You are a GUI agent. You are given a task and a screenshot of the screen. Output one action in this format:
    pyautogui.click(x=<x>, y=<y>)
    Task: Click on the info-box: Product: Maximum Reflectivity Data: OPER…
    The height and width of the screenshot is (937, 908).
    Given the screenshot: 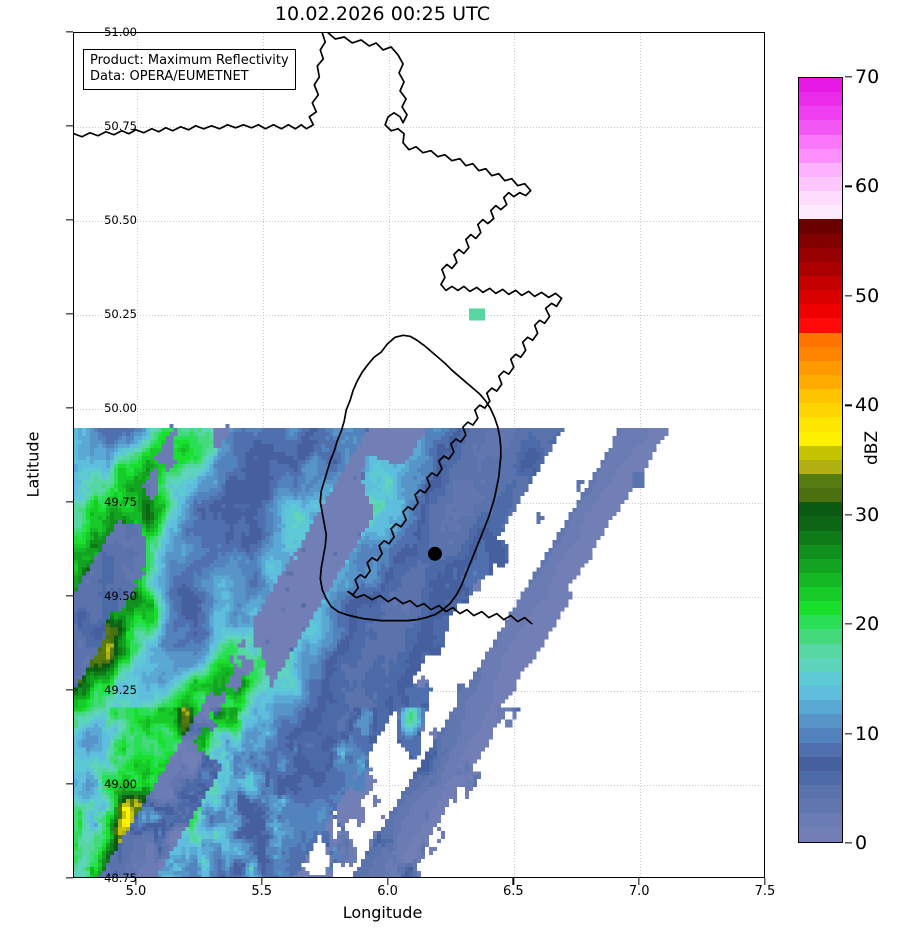 What is the action you would take?
    pyautogui.click(x=189, y=69)
    